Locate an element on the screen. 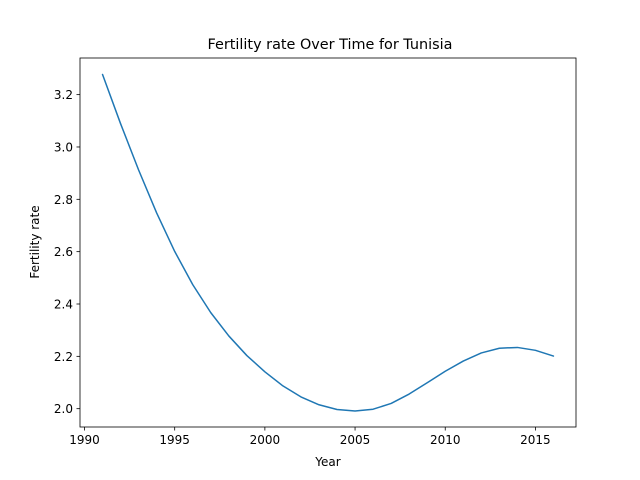  x-tick-label: 1990 is located at coordinates (84, 440).